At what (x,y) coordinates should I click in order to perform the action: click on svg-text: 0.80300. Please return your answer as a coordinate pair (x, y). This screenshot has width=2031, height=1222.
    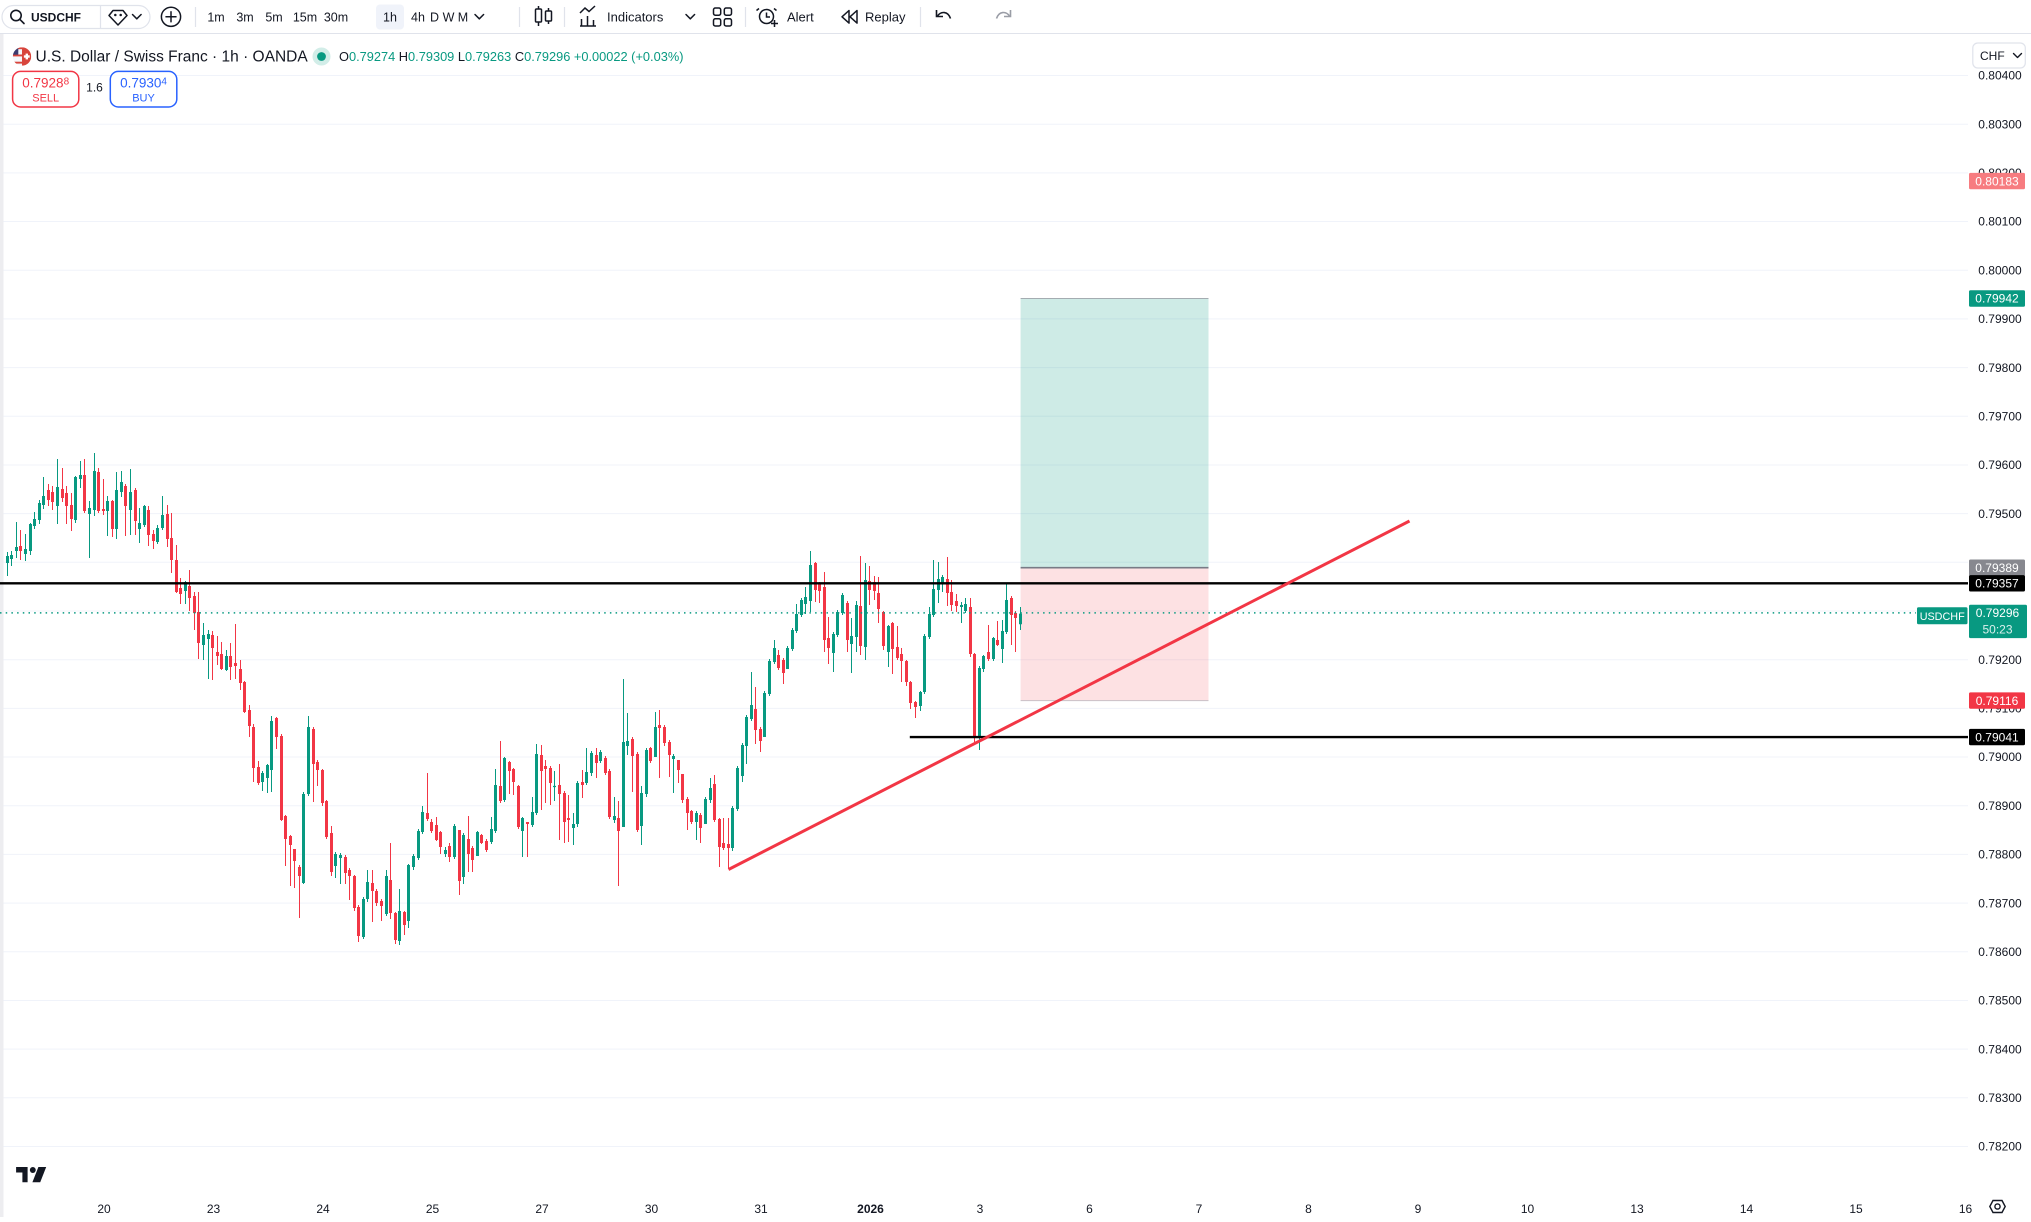
    Looking at the image, I should click on (2000, 124).